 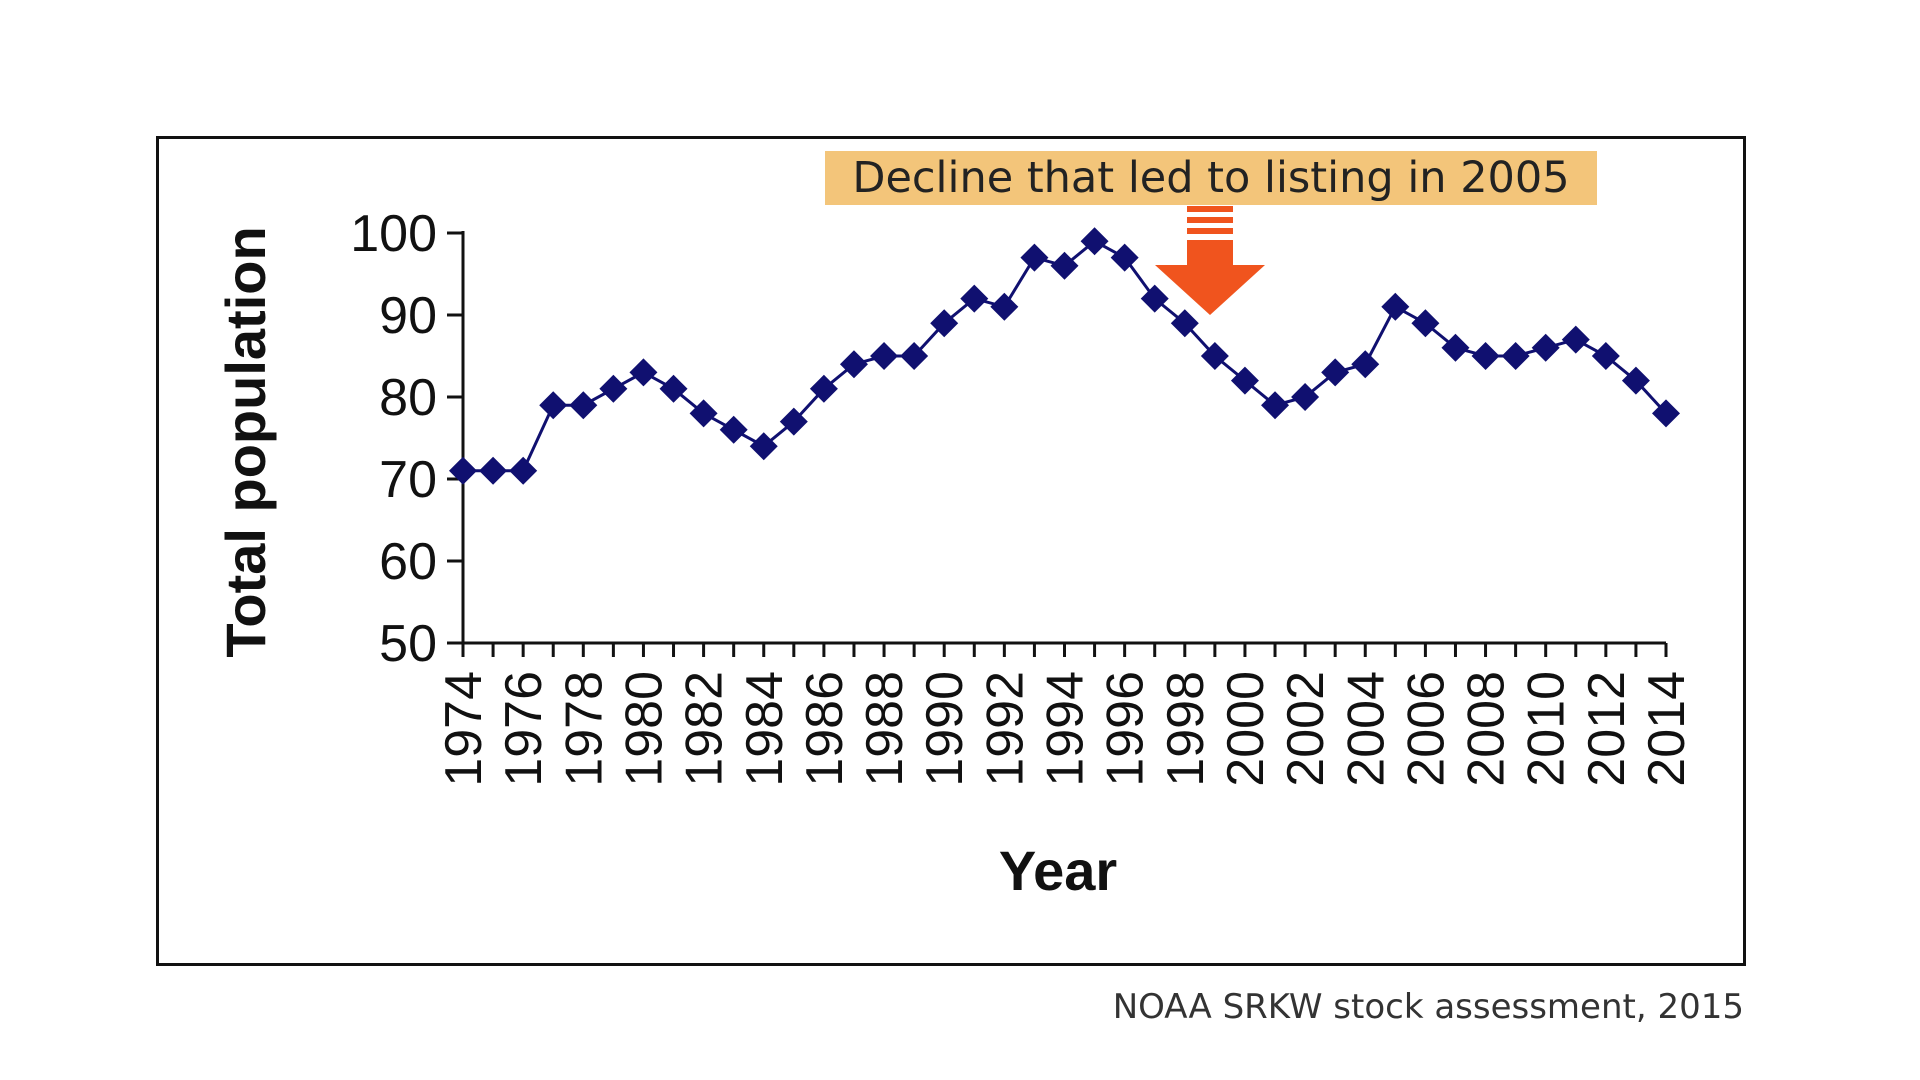 I want to click on x-tick-label: 2014, so click(x=1667, y=729).